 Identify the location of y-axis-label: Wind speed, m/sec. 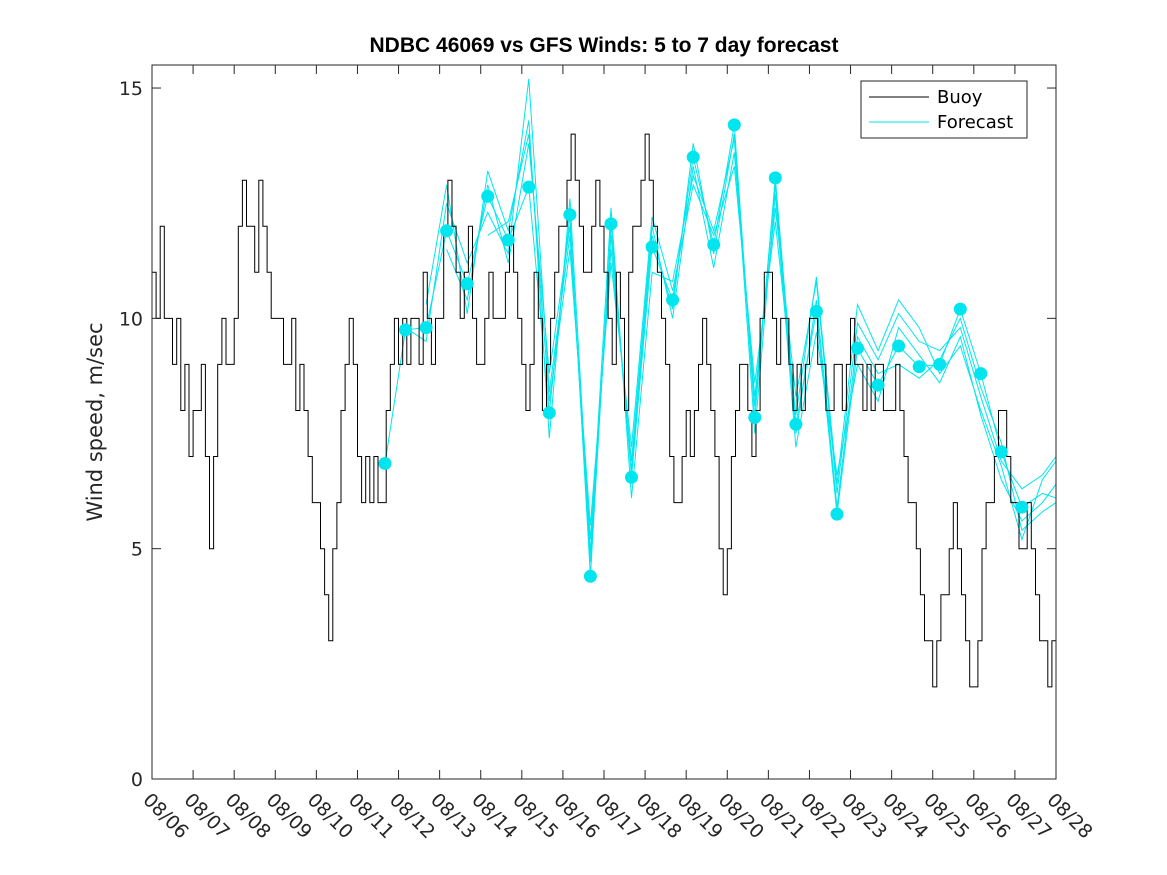
(95, 421).